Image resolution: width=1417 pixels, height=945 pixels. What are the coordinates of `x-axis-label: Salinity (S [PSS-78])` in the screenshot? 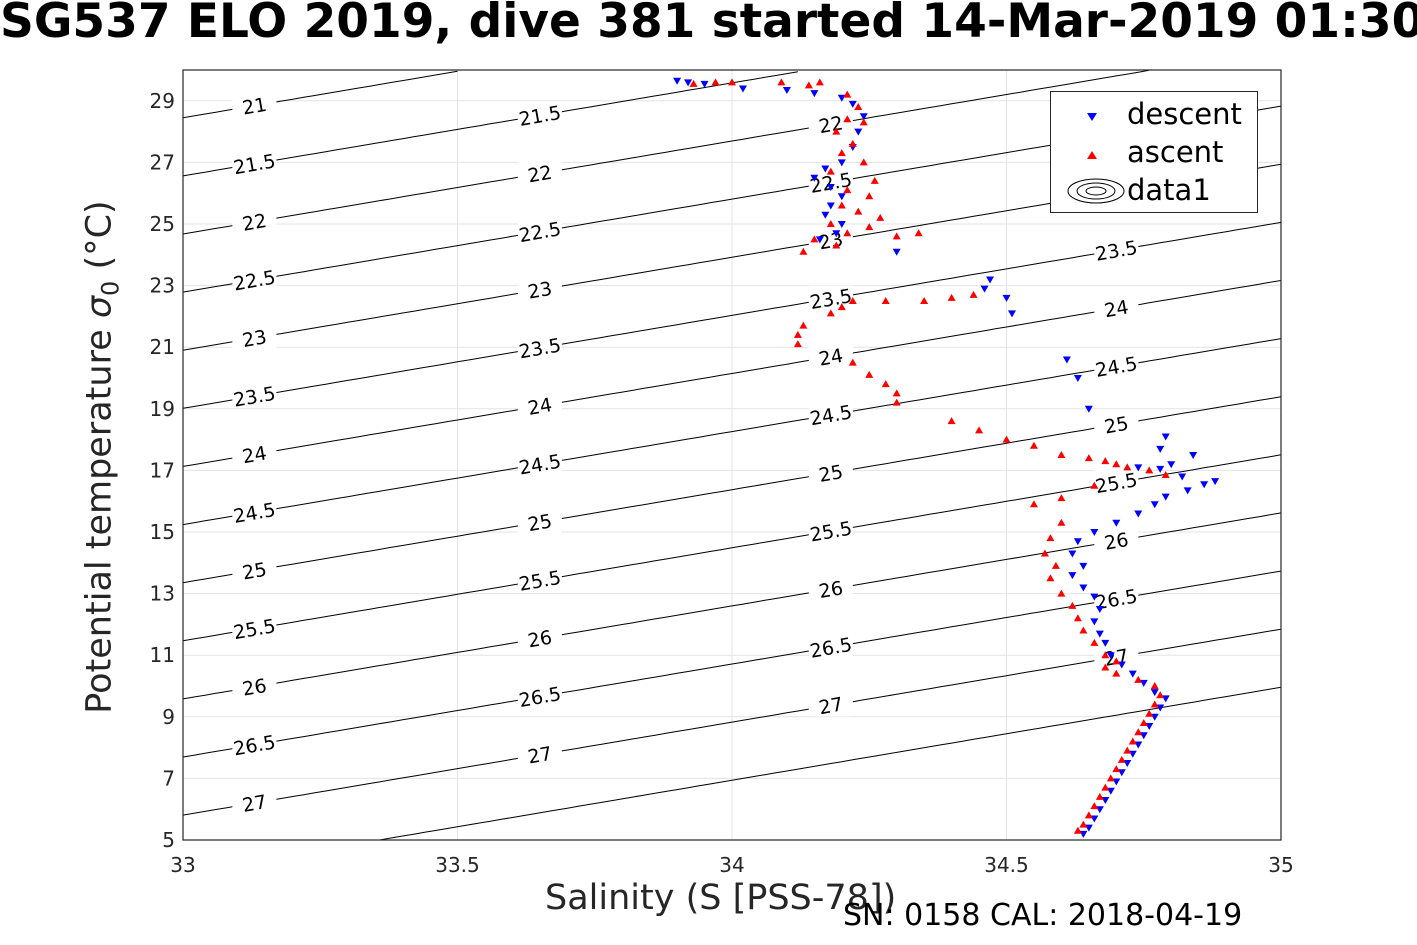 It's located at (721, 898).